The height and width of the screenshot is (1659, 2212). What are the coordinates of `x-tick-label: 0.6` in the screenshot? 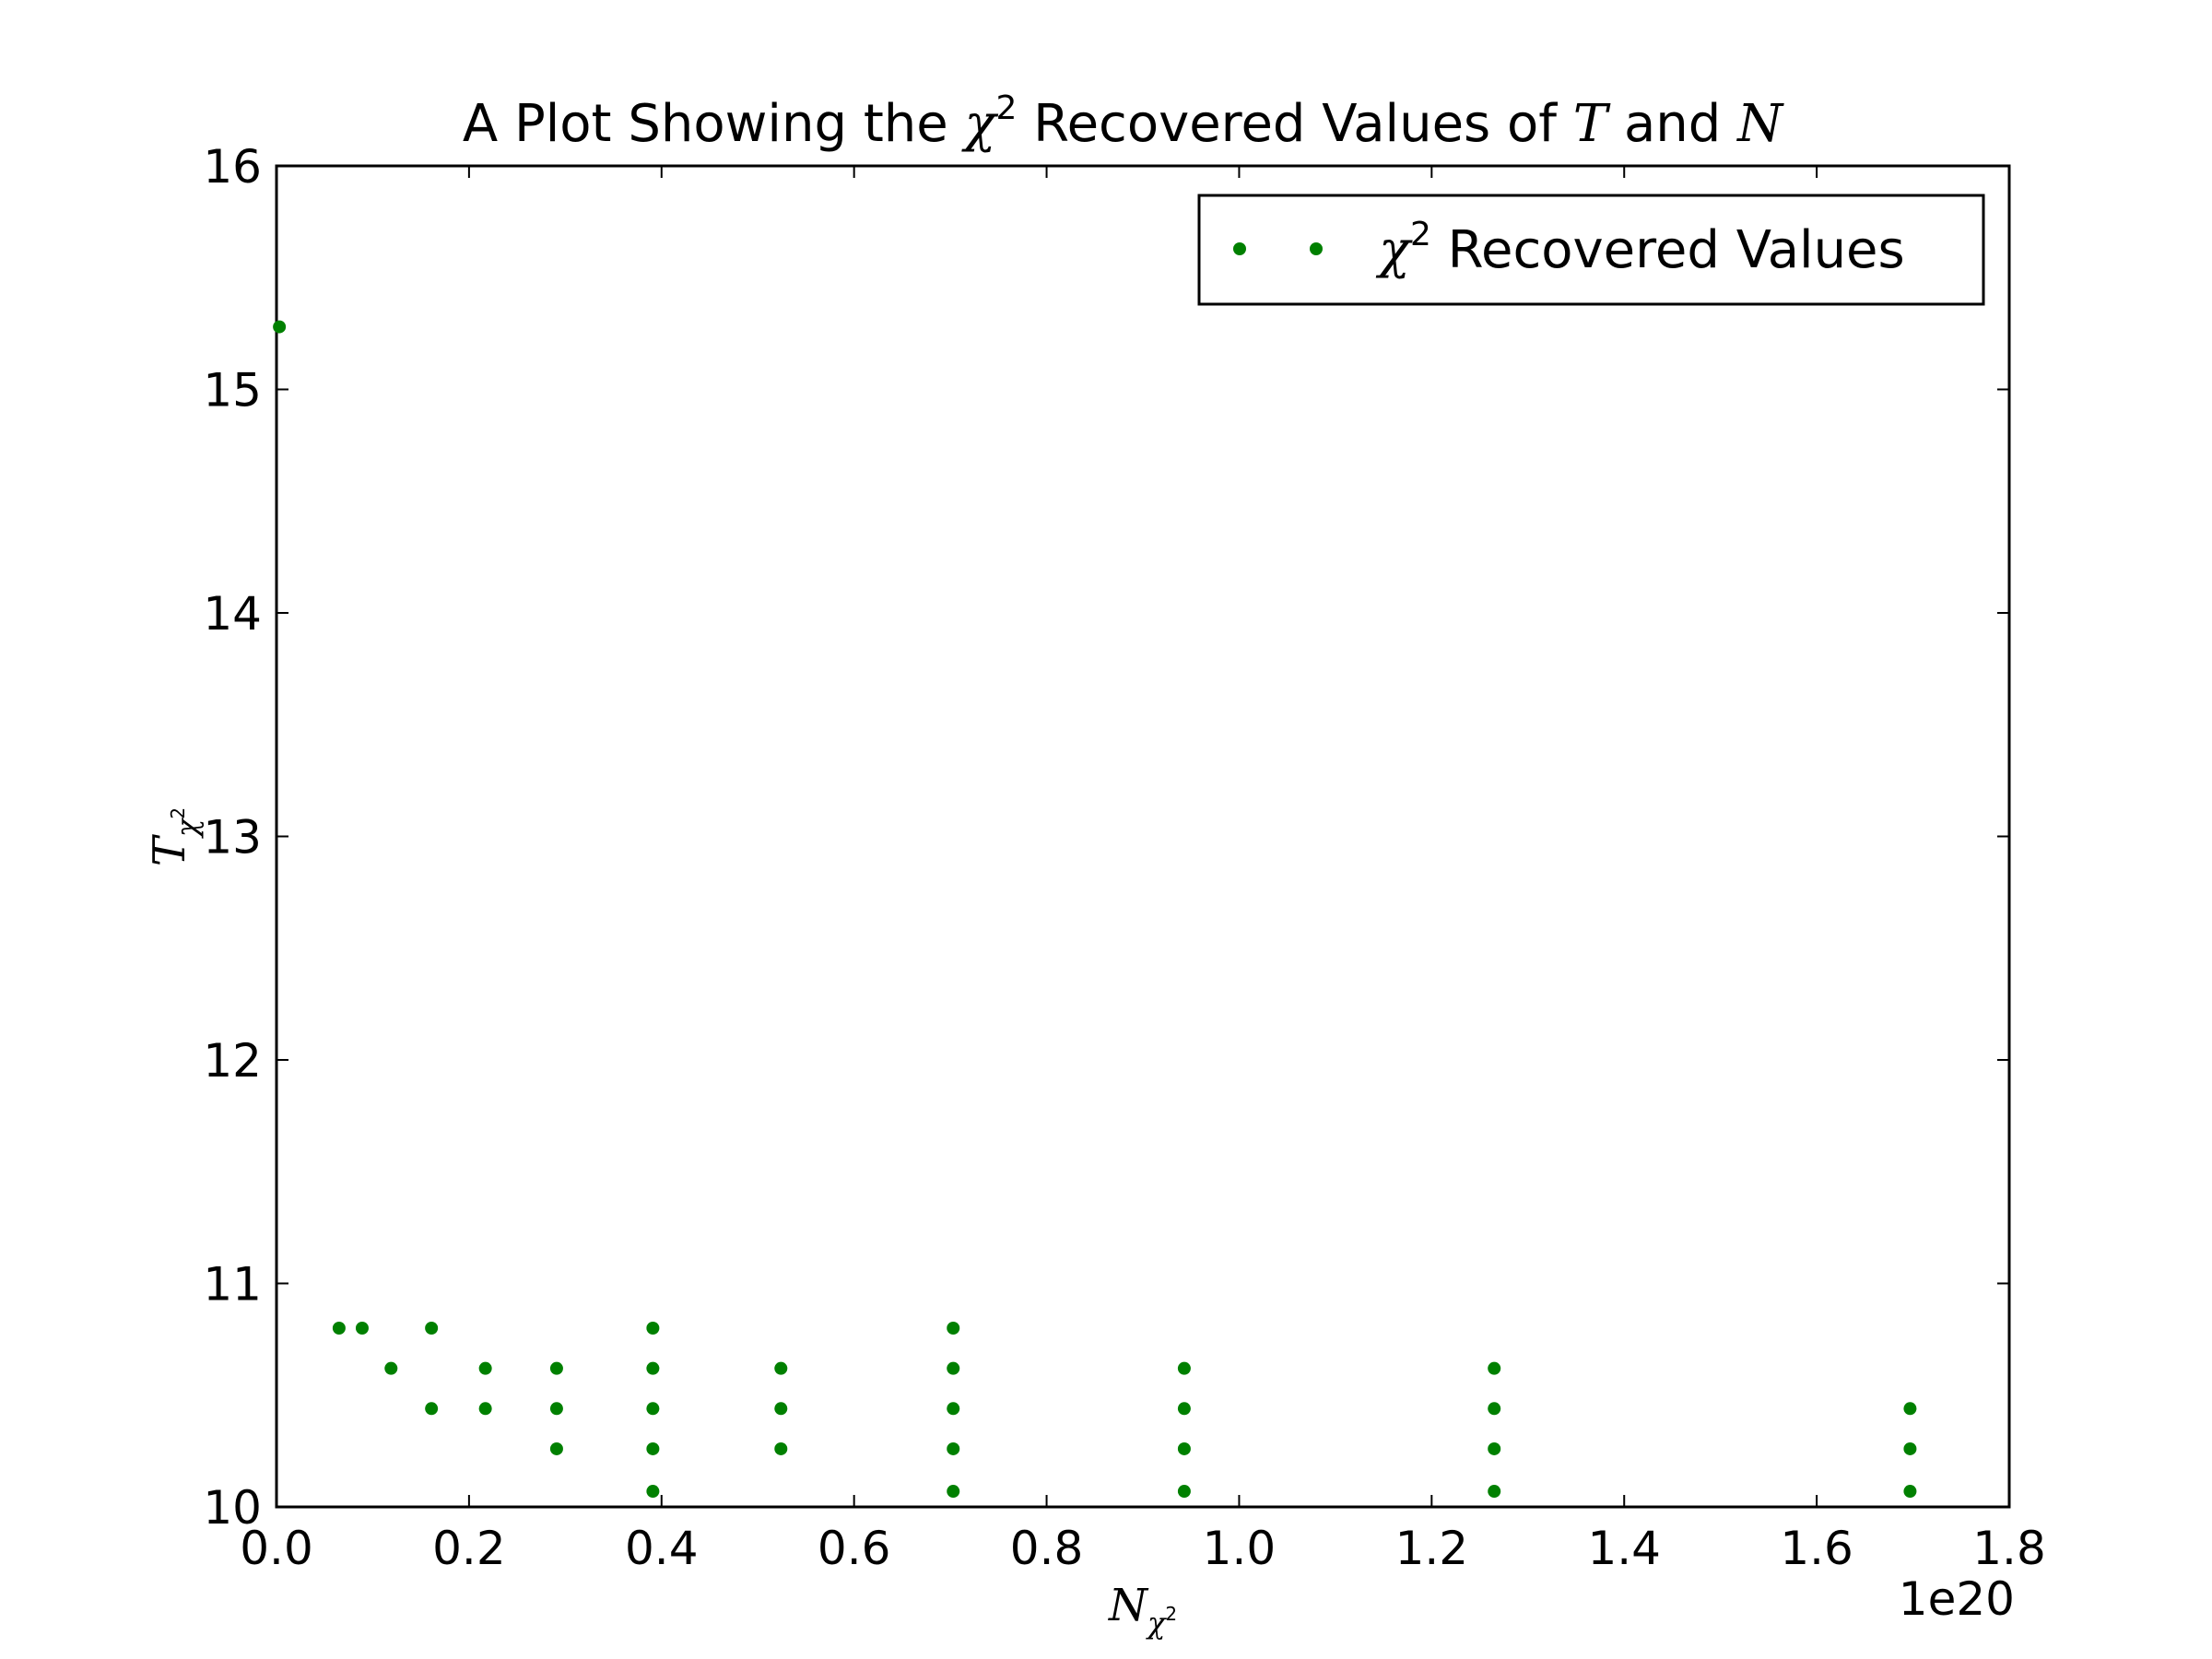 It's located at (854, 1548).